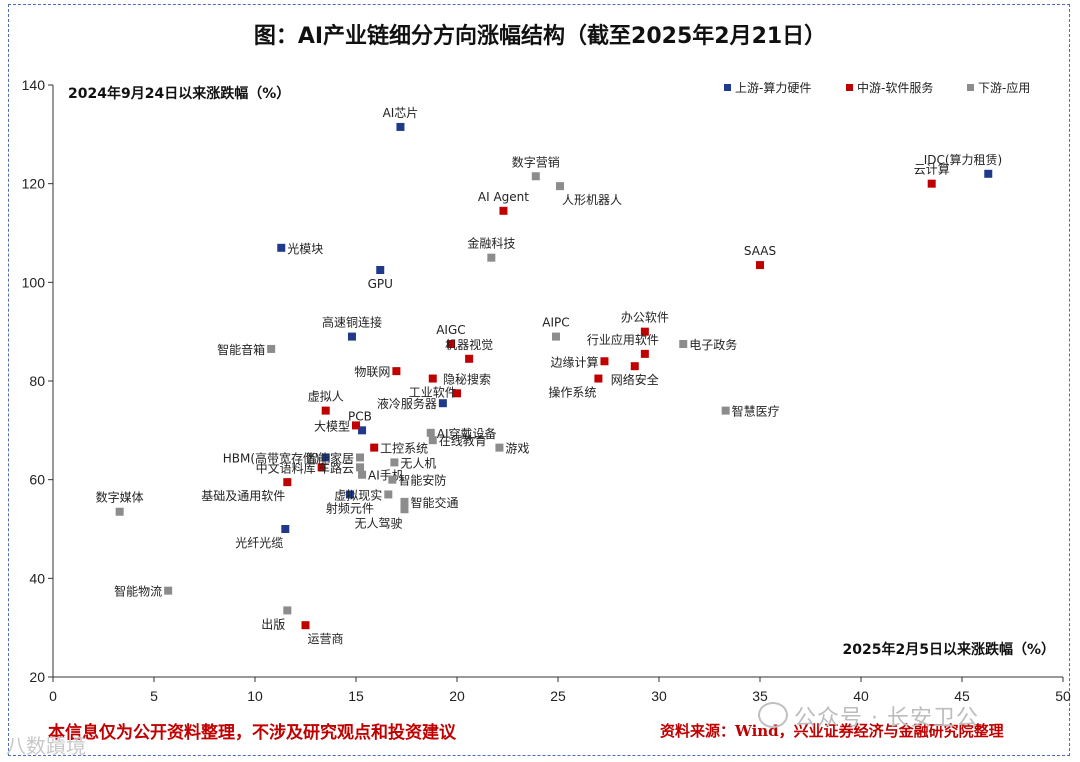  I want to click on x-tick-label: 15, so click(356, 696).